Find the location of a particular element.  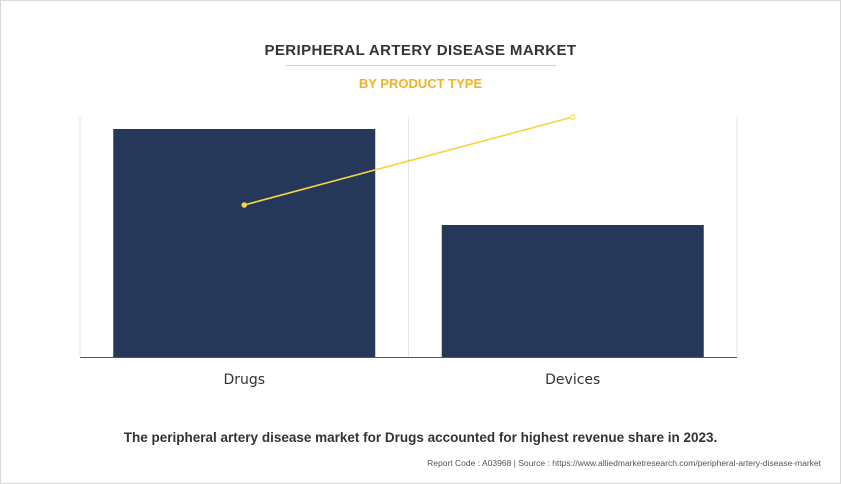

x-tick-label-drugs: Drugs is located at coordinates (244, 380).